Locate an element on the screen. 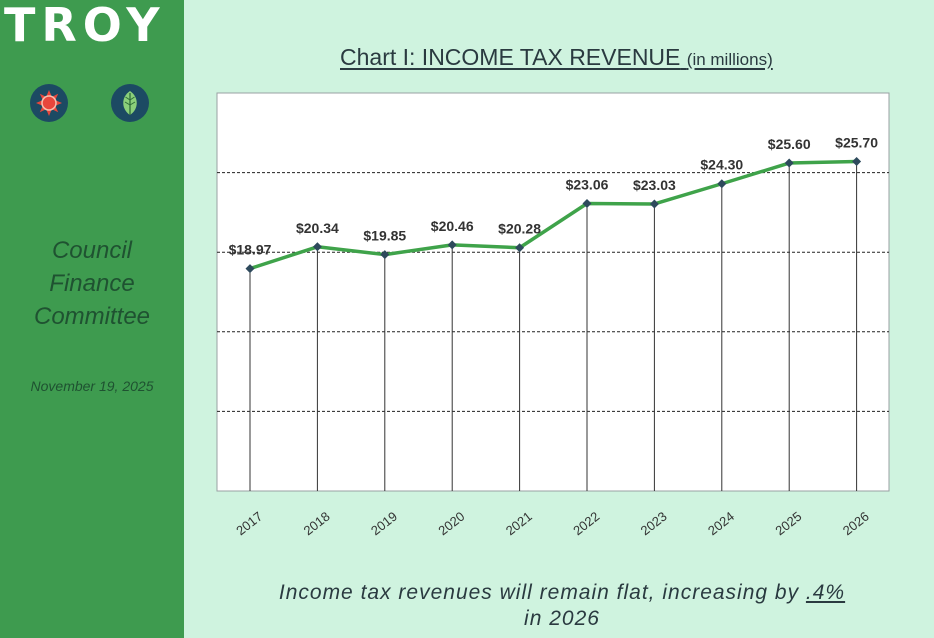 This screenshot has width=934, height=638. chart-title-main: Chart I: INCOME TAX REVENUE is located at coordinates (510, 57).